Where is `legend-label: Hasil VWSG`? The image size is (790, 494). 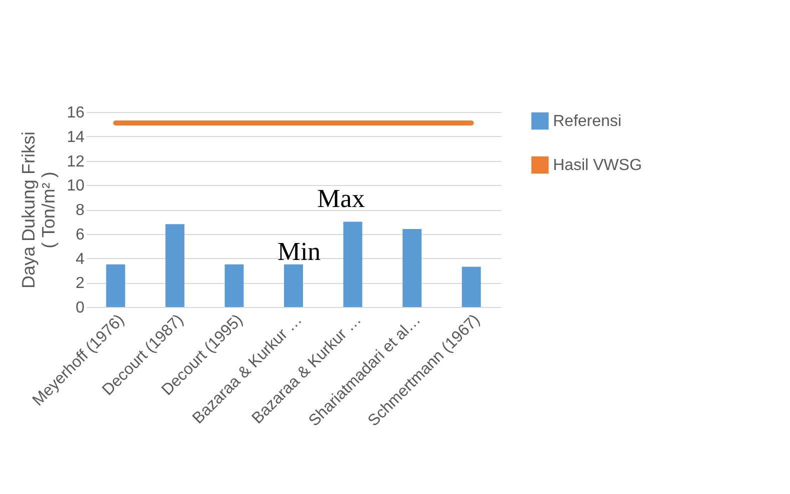
legend-label: Hasil VWSG is located at coordinates (597, 165).